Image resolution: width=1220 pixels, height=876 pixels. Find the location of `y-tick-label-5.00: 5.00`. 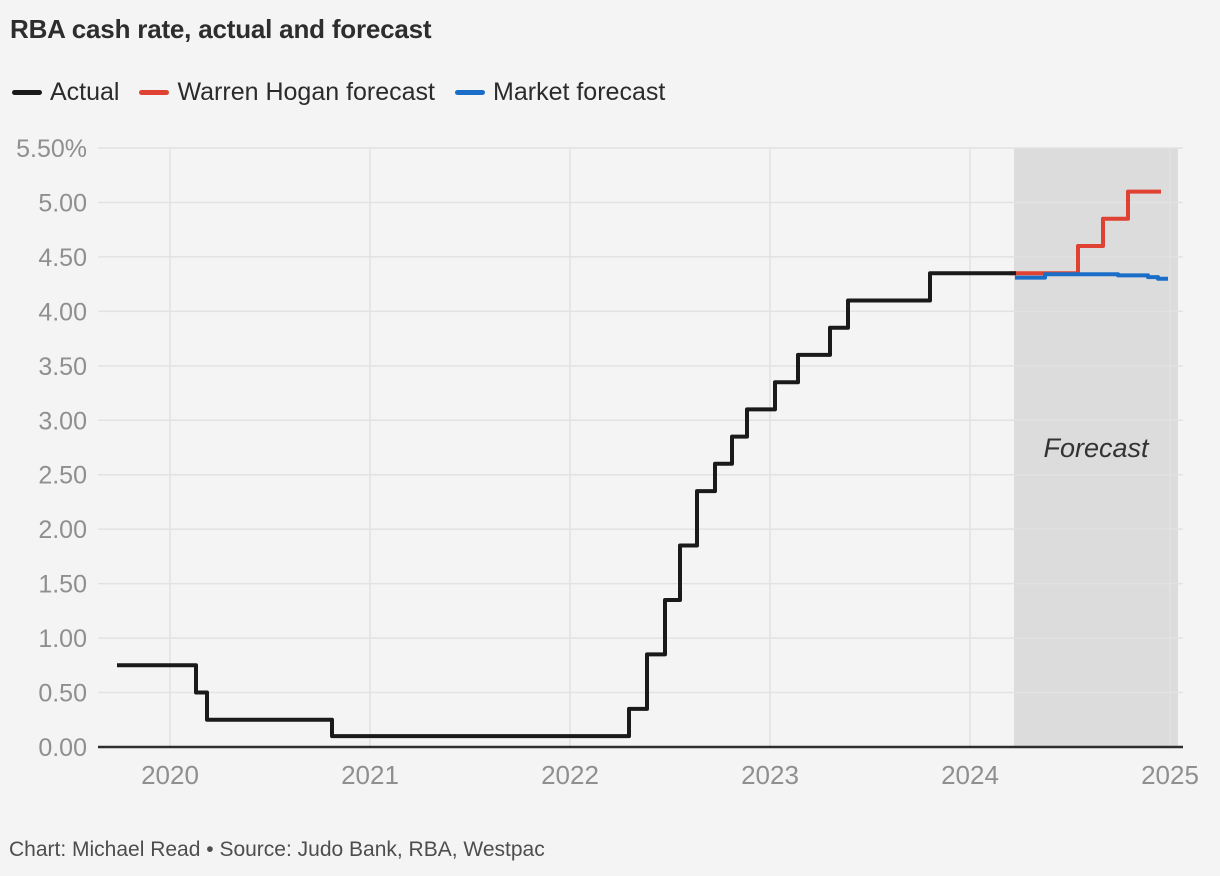

y-tick-label-5.00: 5.00 is located at coordinates (62, 203).